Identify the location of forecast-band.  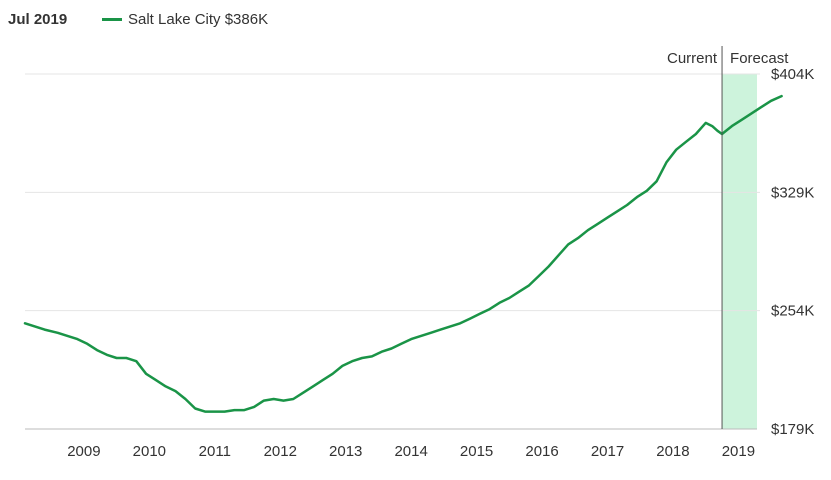
(739, 251).